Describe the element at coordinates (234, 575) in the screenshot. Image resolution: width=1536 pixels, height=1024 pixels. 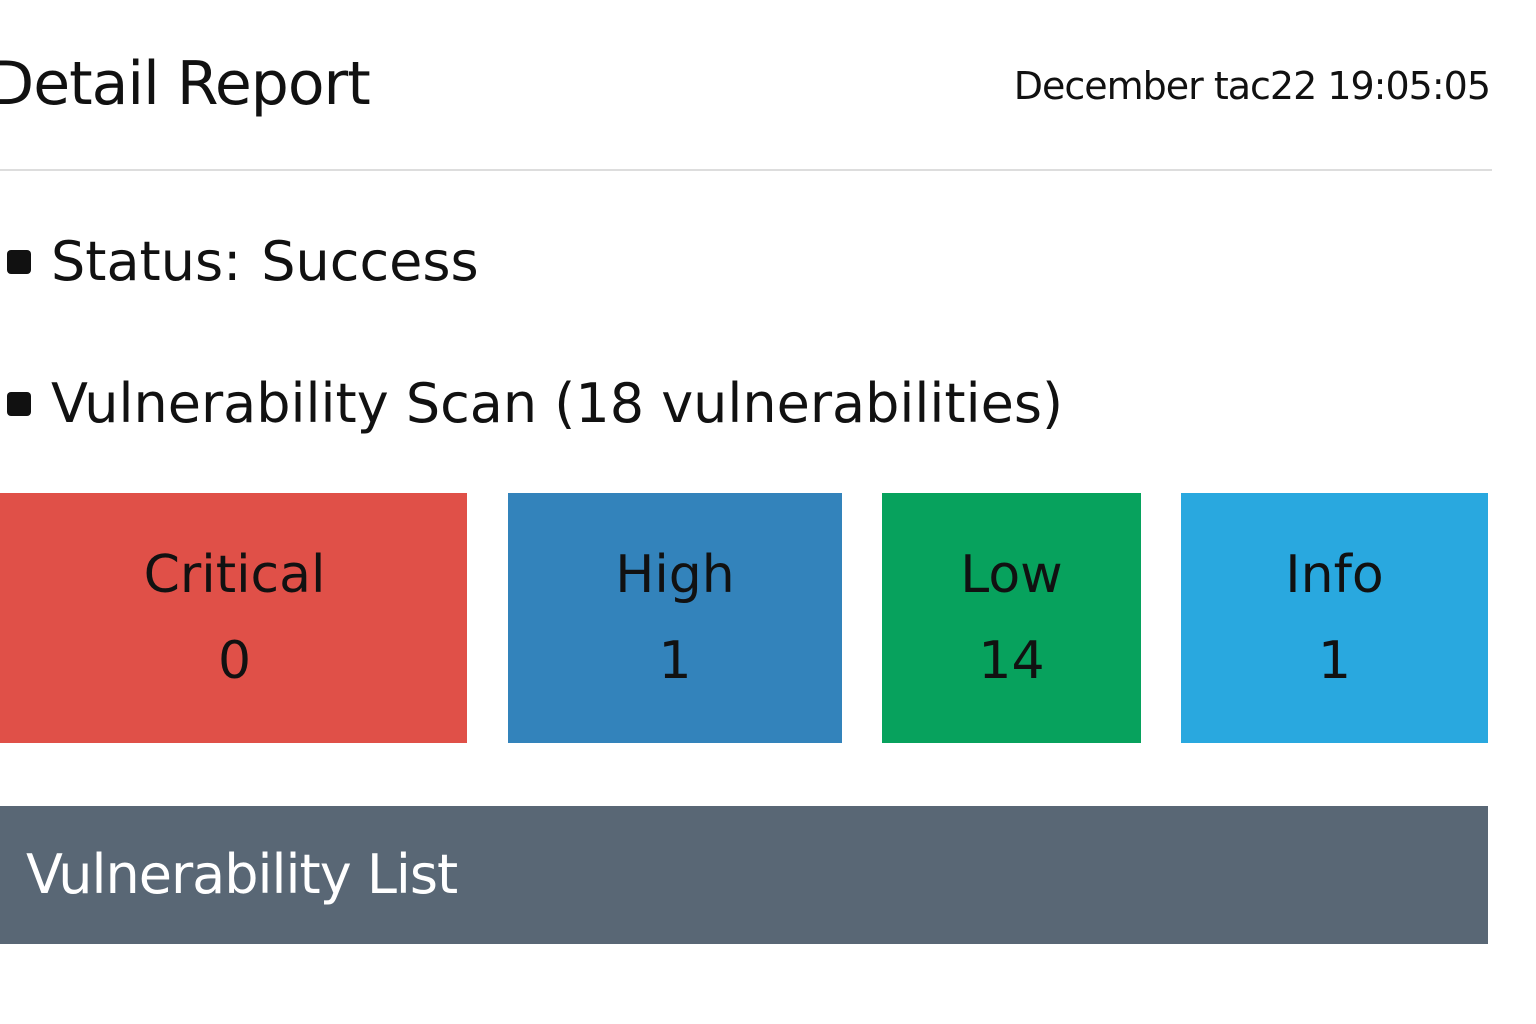
I see `critical-label: Critical` at that location.